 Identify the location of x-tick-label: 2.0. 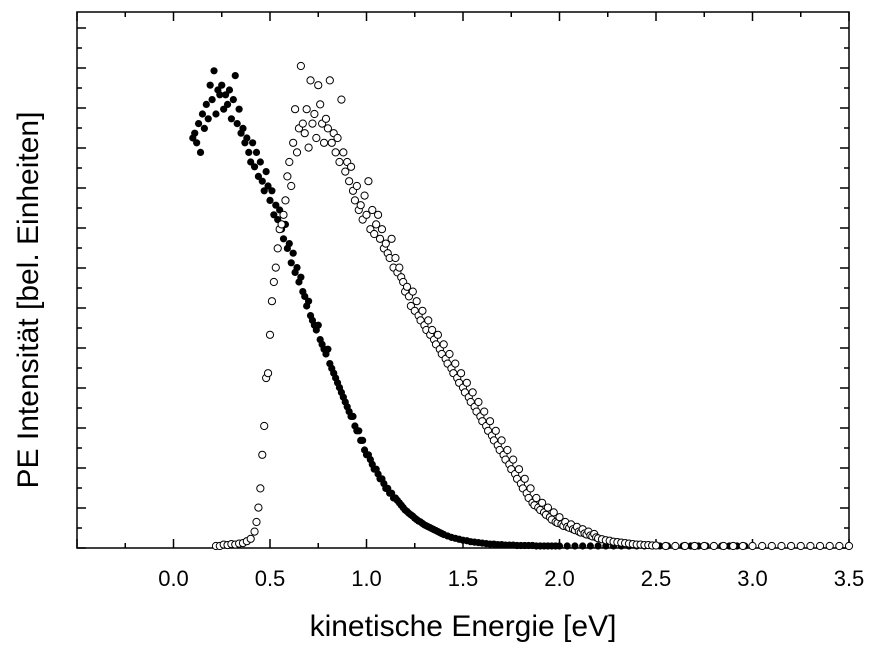
(559, 578).